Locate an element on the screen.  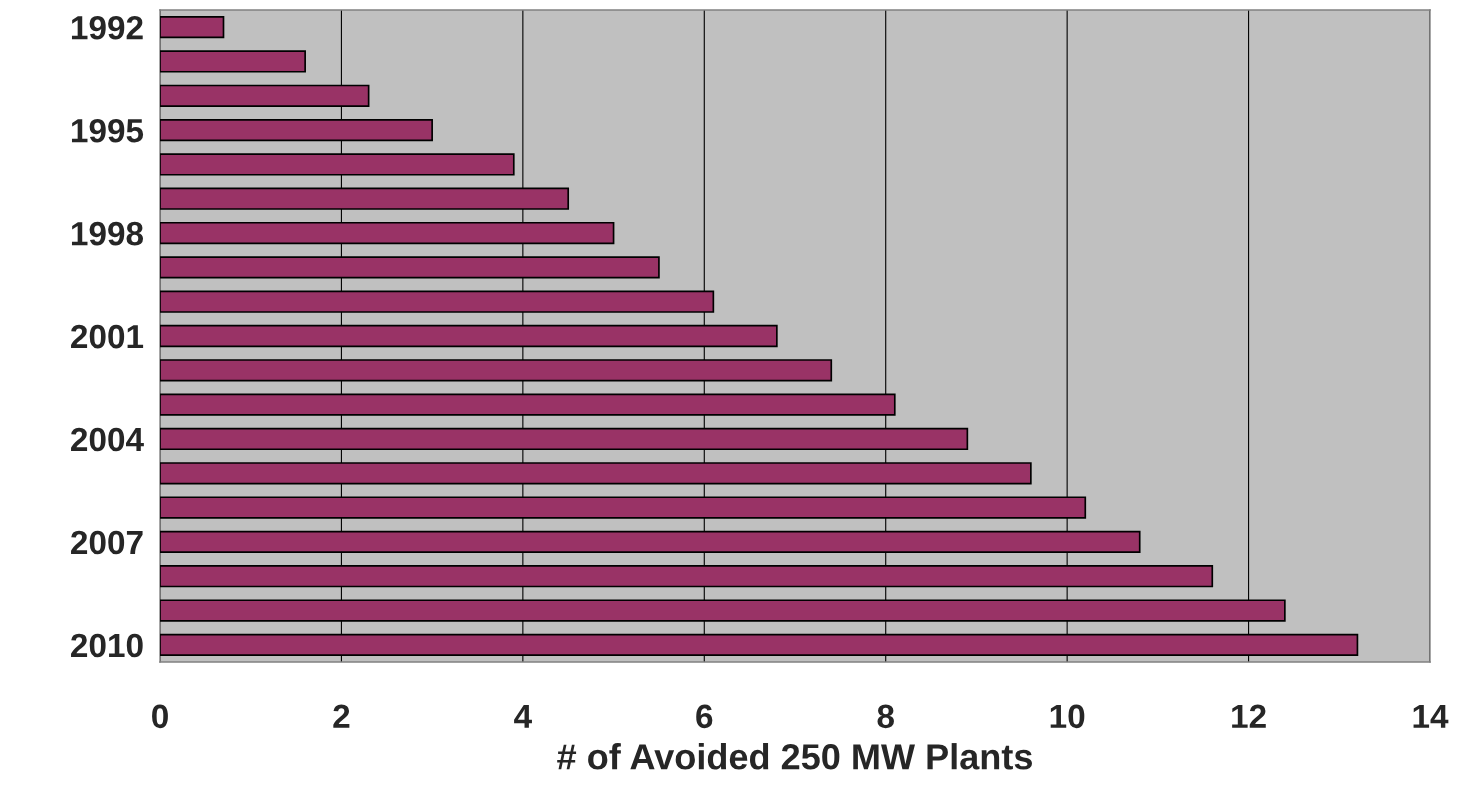
x-tick-label: 12 is located at coordinates (1249, 716).